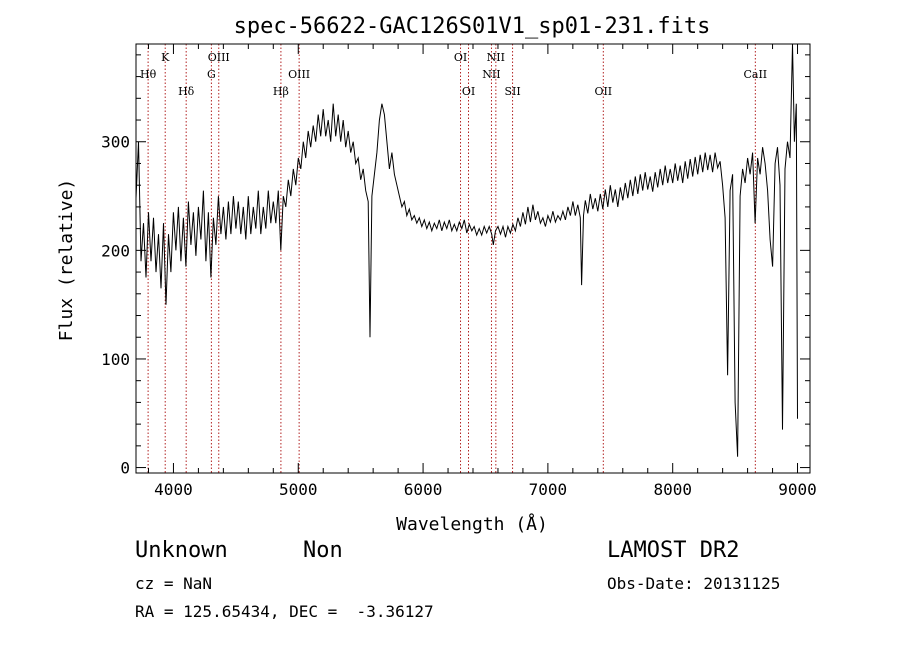 The image size is (900, 649). I want to click on y-tick-label-3: 300, so click(115, 142).